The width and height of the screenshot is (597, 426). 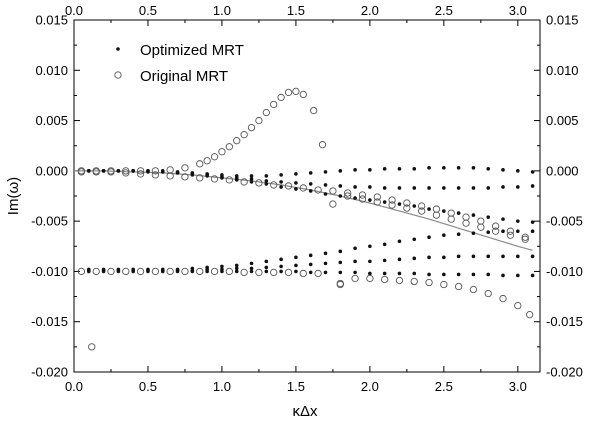 I want to click on y-tick-label-left: -0.015, so click(x=49, y=321).